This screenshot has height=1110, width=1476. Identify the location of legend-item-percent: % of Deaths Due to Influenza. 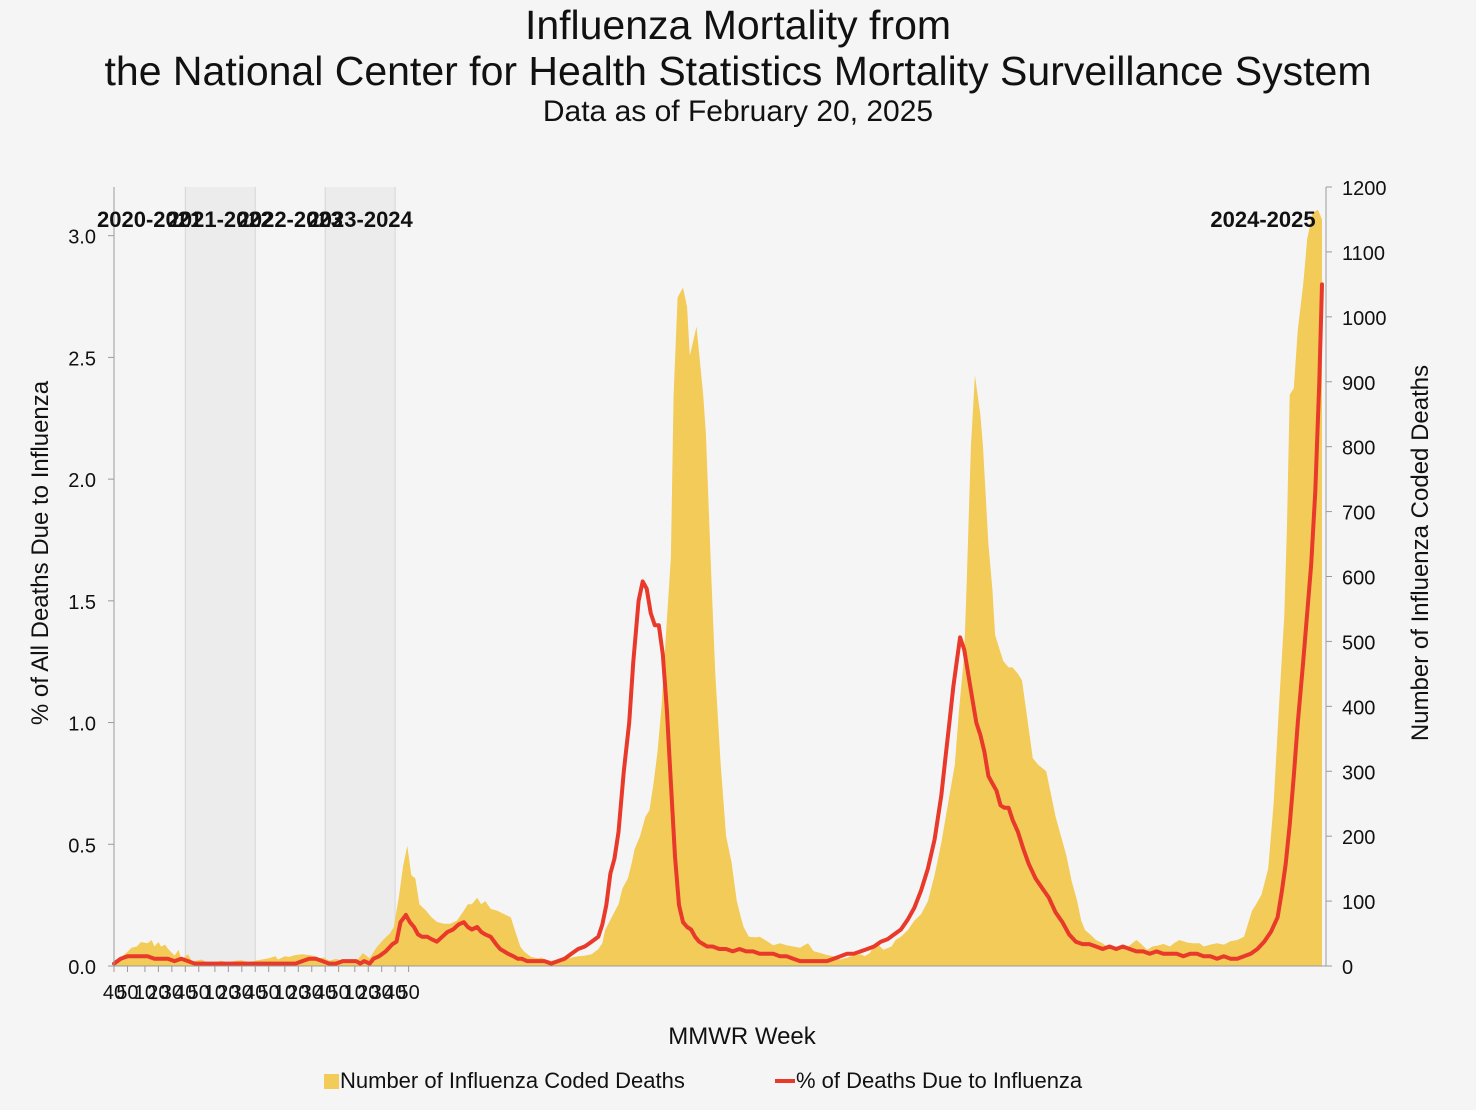
(928, 1081).